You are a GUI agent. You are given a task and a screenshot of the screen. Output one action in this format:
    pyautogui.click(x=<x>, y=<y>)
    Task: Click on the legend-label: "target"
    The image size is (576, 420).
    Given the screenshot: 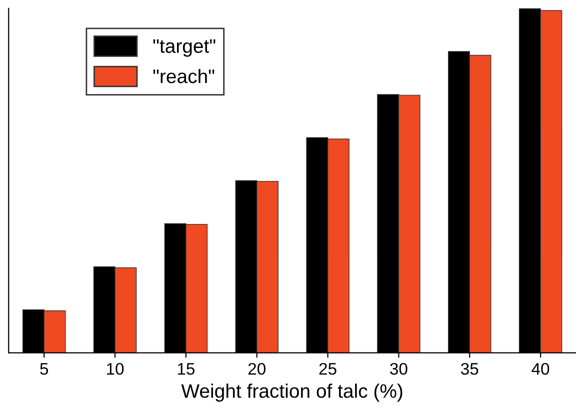 What is the action you would take?
    pyautogui.click(x=184, y=48)
    